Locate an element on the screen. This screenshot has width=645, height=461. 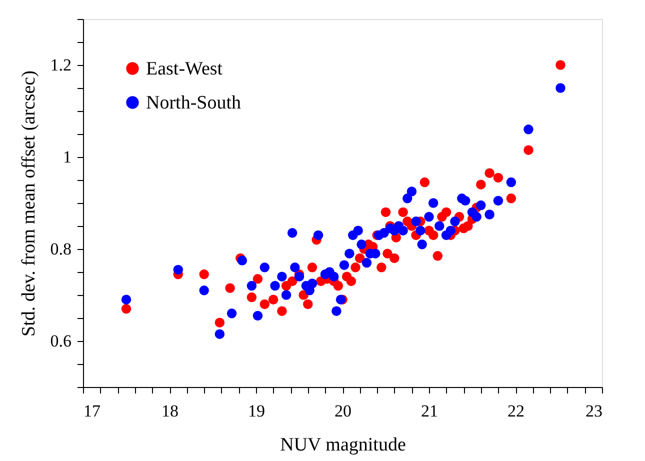
y-tick-label: 0.8 is located at coordinates (61, 249).